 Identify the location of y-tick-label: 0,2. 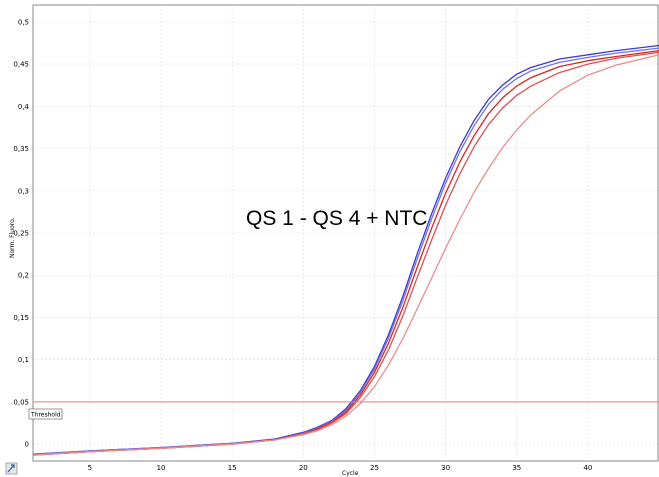
(23, 276).